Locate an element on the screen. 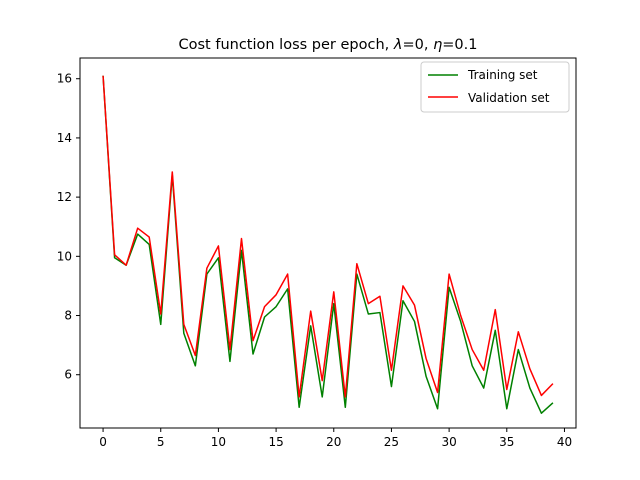 The width and height of the screenshot is (640, 480). title-lambda-symbol: λ is located at coordinates (398, 45).